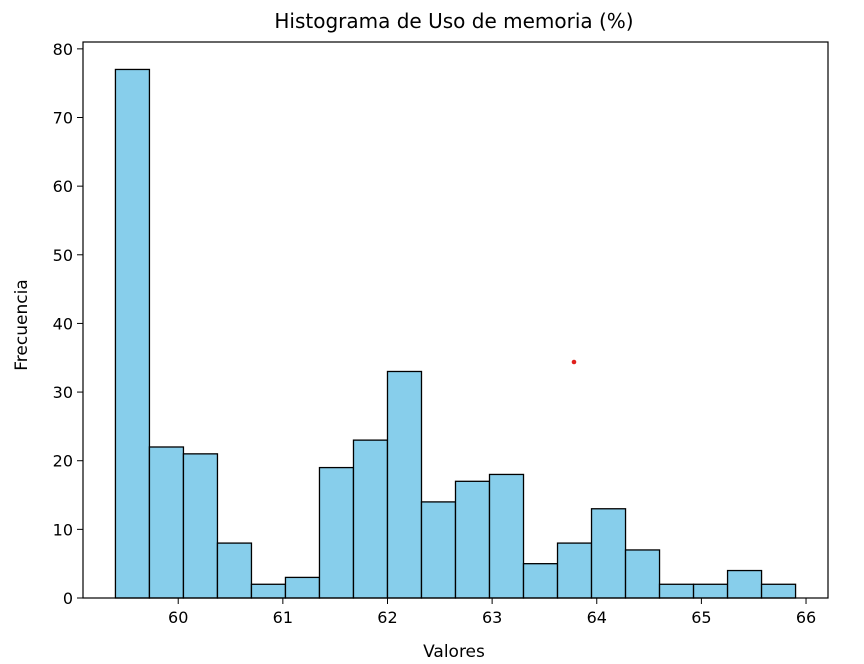  Describe the element at coordinates (68, 598) in the screenshot. I see `y-tick-label: 0` at that location.